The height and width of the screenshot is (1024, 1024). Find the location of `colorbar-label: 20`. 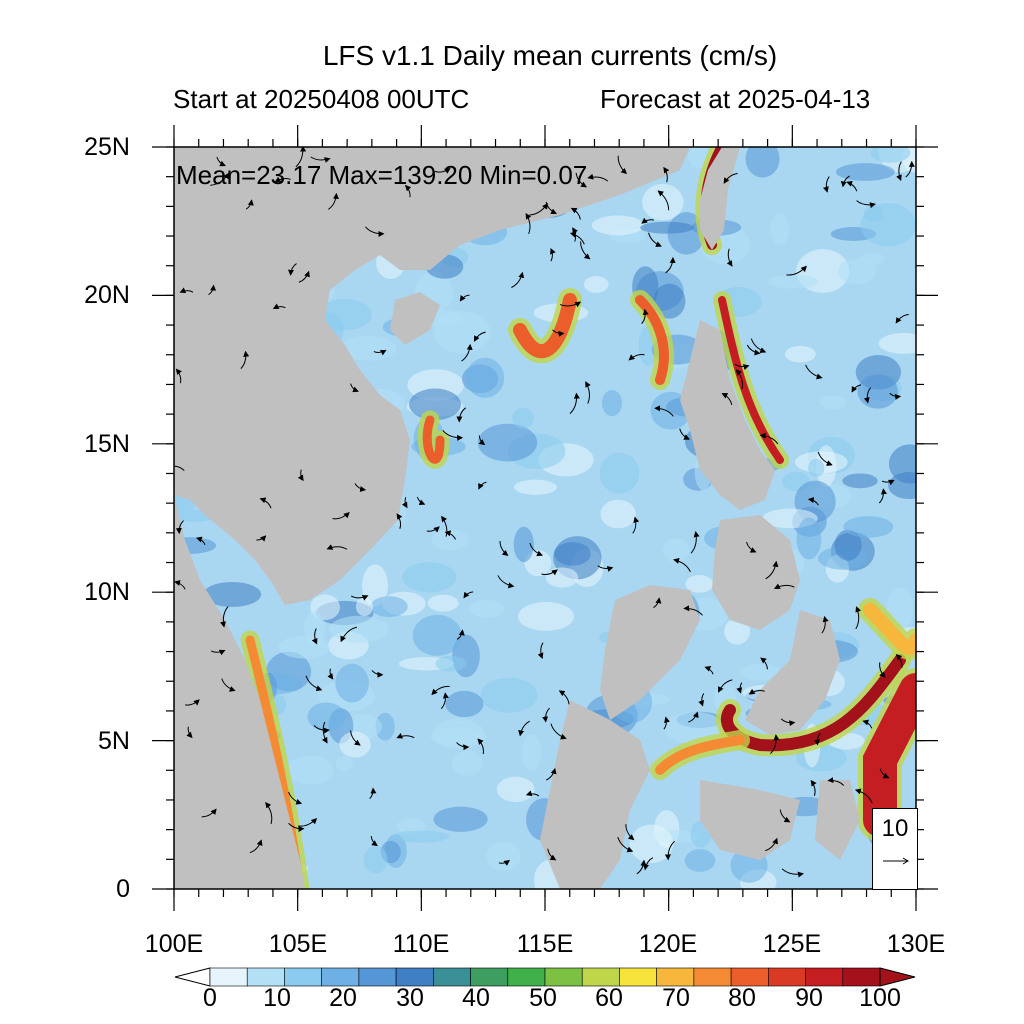

colorbar-label: 20 is located at coordinates (343, 998).